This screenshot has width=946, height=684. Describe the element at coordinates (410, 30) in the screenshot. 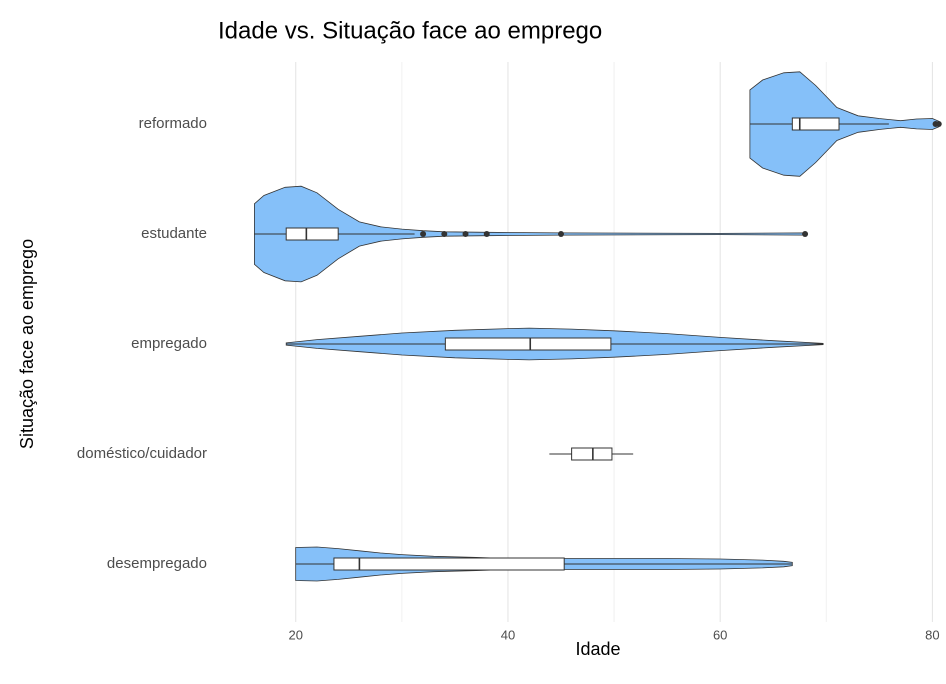

I see `chart-title: Idade vs. Situação face ao emprego` at that location.